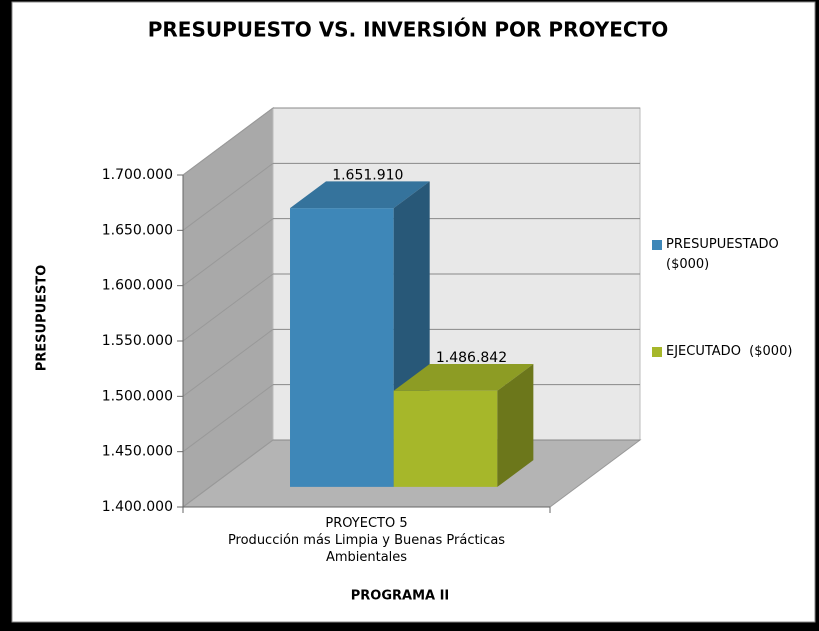 The image size is (819, 631). Describe the element at coordinates (515, 425) in the screenshot. I see `bar-side` at that location.